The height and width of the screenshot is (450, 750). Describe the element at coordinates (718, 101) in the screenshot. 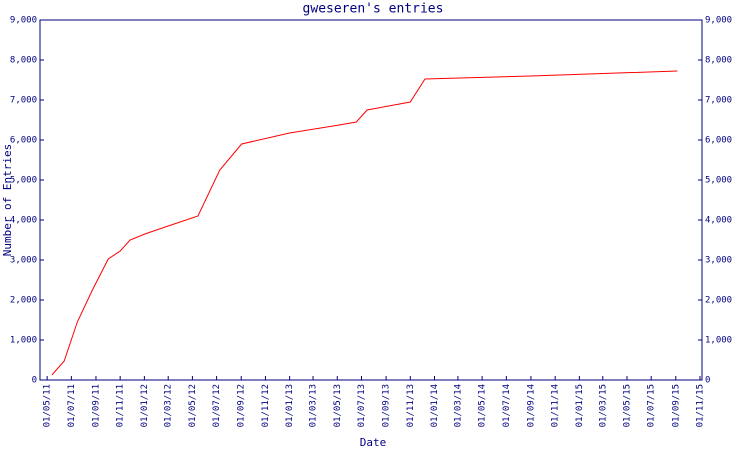

I see `y2-tick-label: 7,000` at that location.